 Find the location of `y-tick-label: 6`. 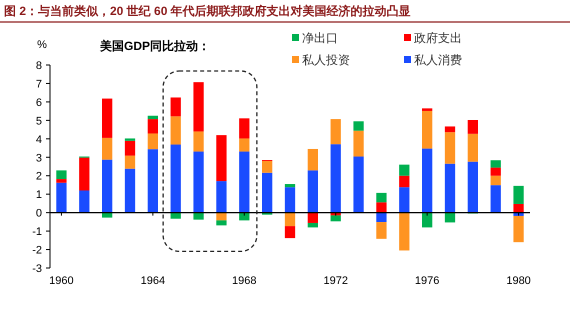

y-tick-label: 6 is located at coordinates (39, 102).